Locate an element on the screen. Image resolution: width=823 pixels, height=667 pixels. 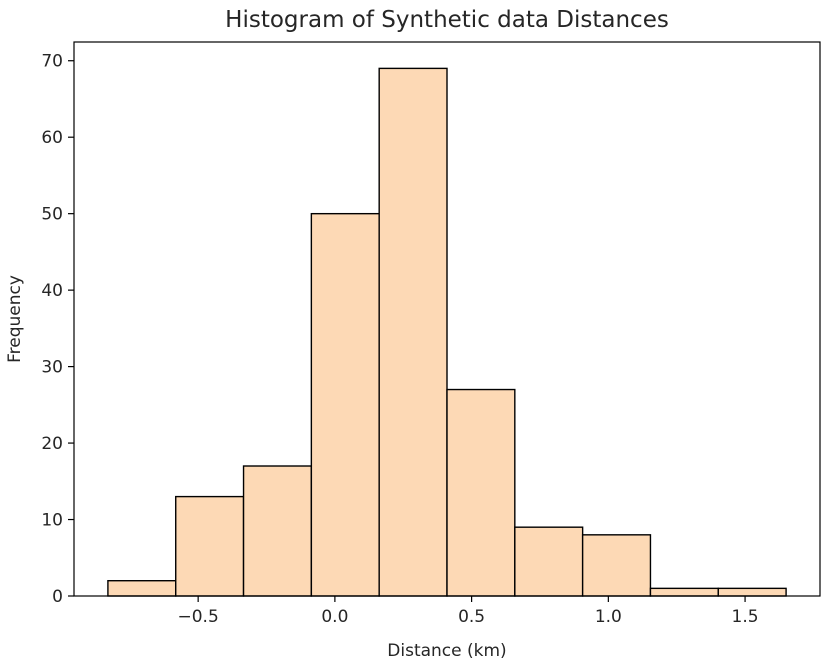
x-tick-label: 1.0 is located at coordinates (608, 617).